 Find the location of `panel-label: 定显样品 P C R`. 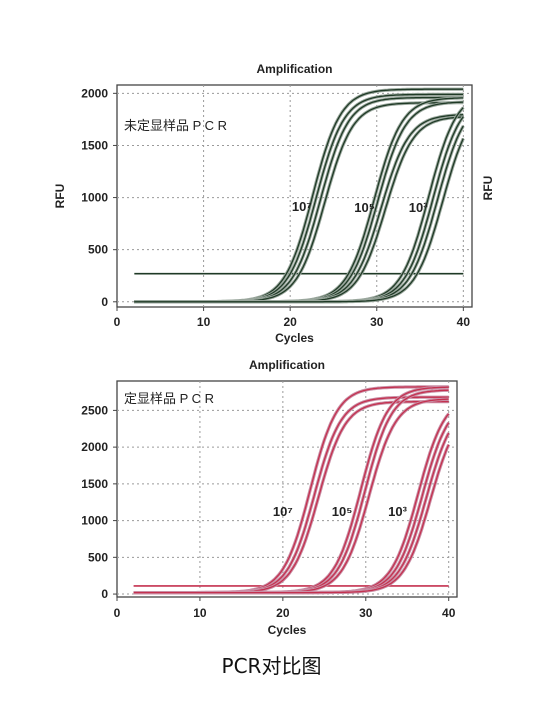

panel-label: 定显样品 P C R is located at coordinates (169, 398).